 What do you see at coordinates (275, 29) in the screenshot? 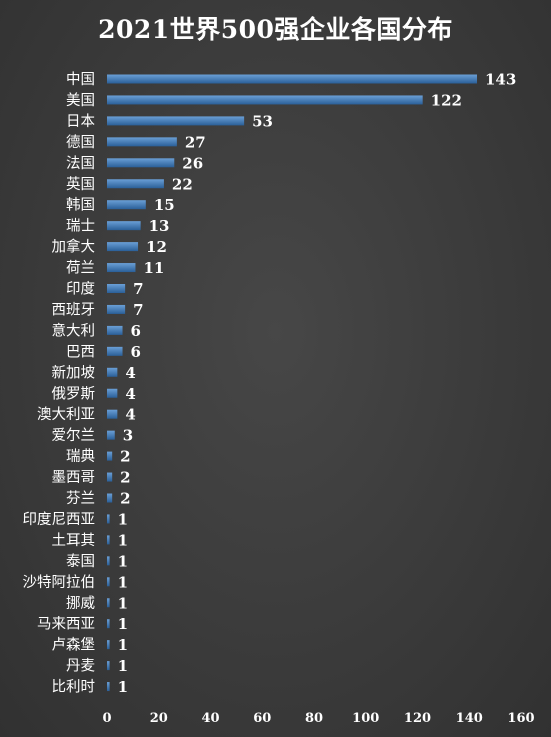
I see `chart-title: 2021世界500强企业各国分布` at bounding box center [275, 29].